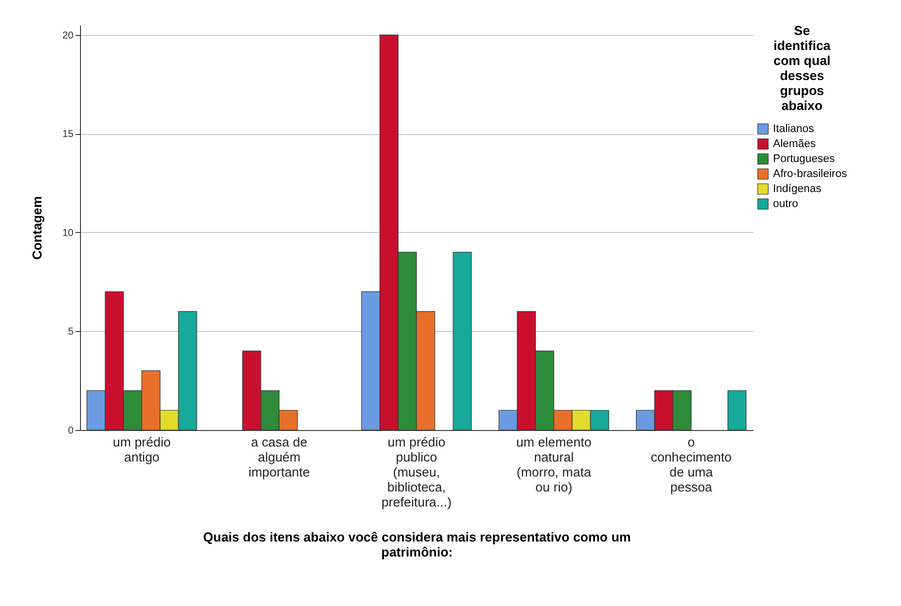  Describe the element at coordinates (416, 472) in the screenshot. I see `x-tick-label: um prédio publico (museu, biblioteca, prefeitura...)` at that location.